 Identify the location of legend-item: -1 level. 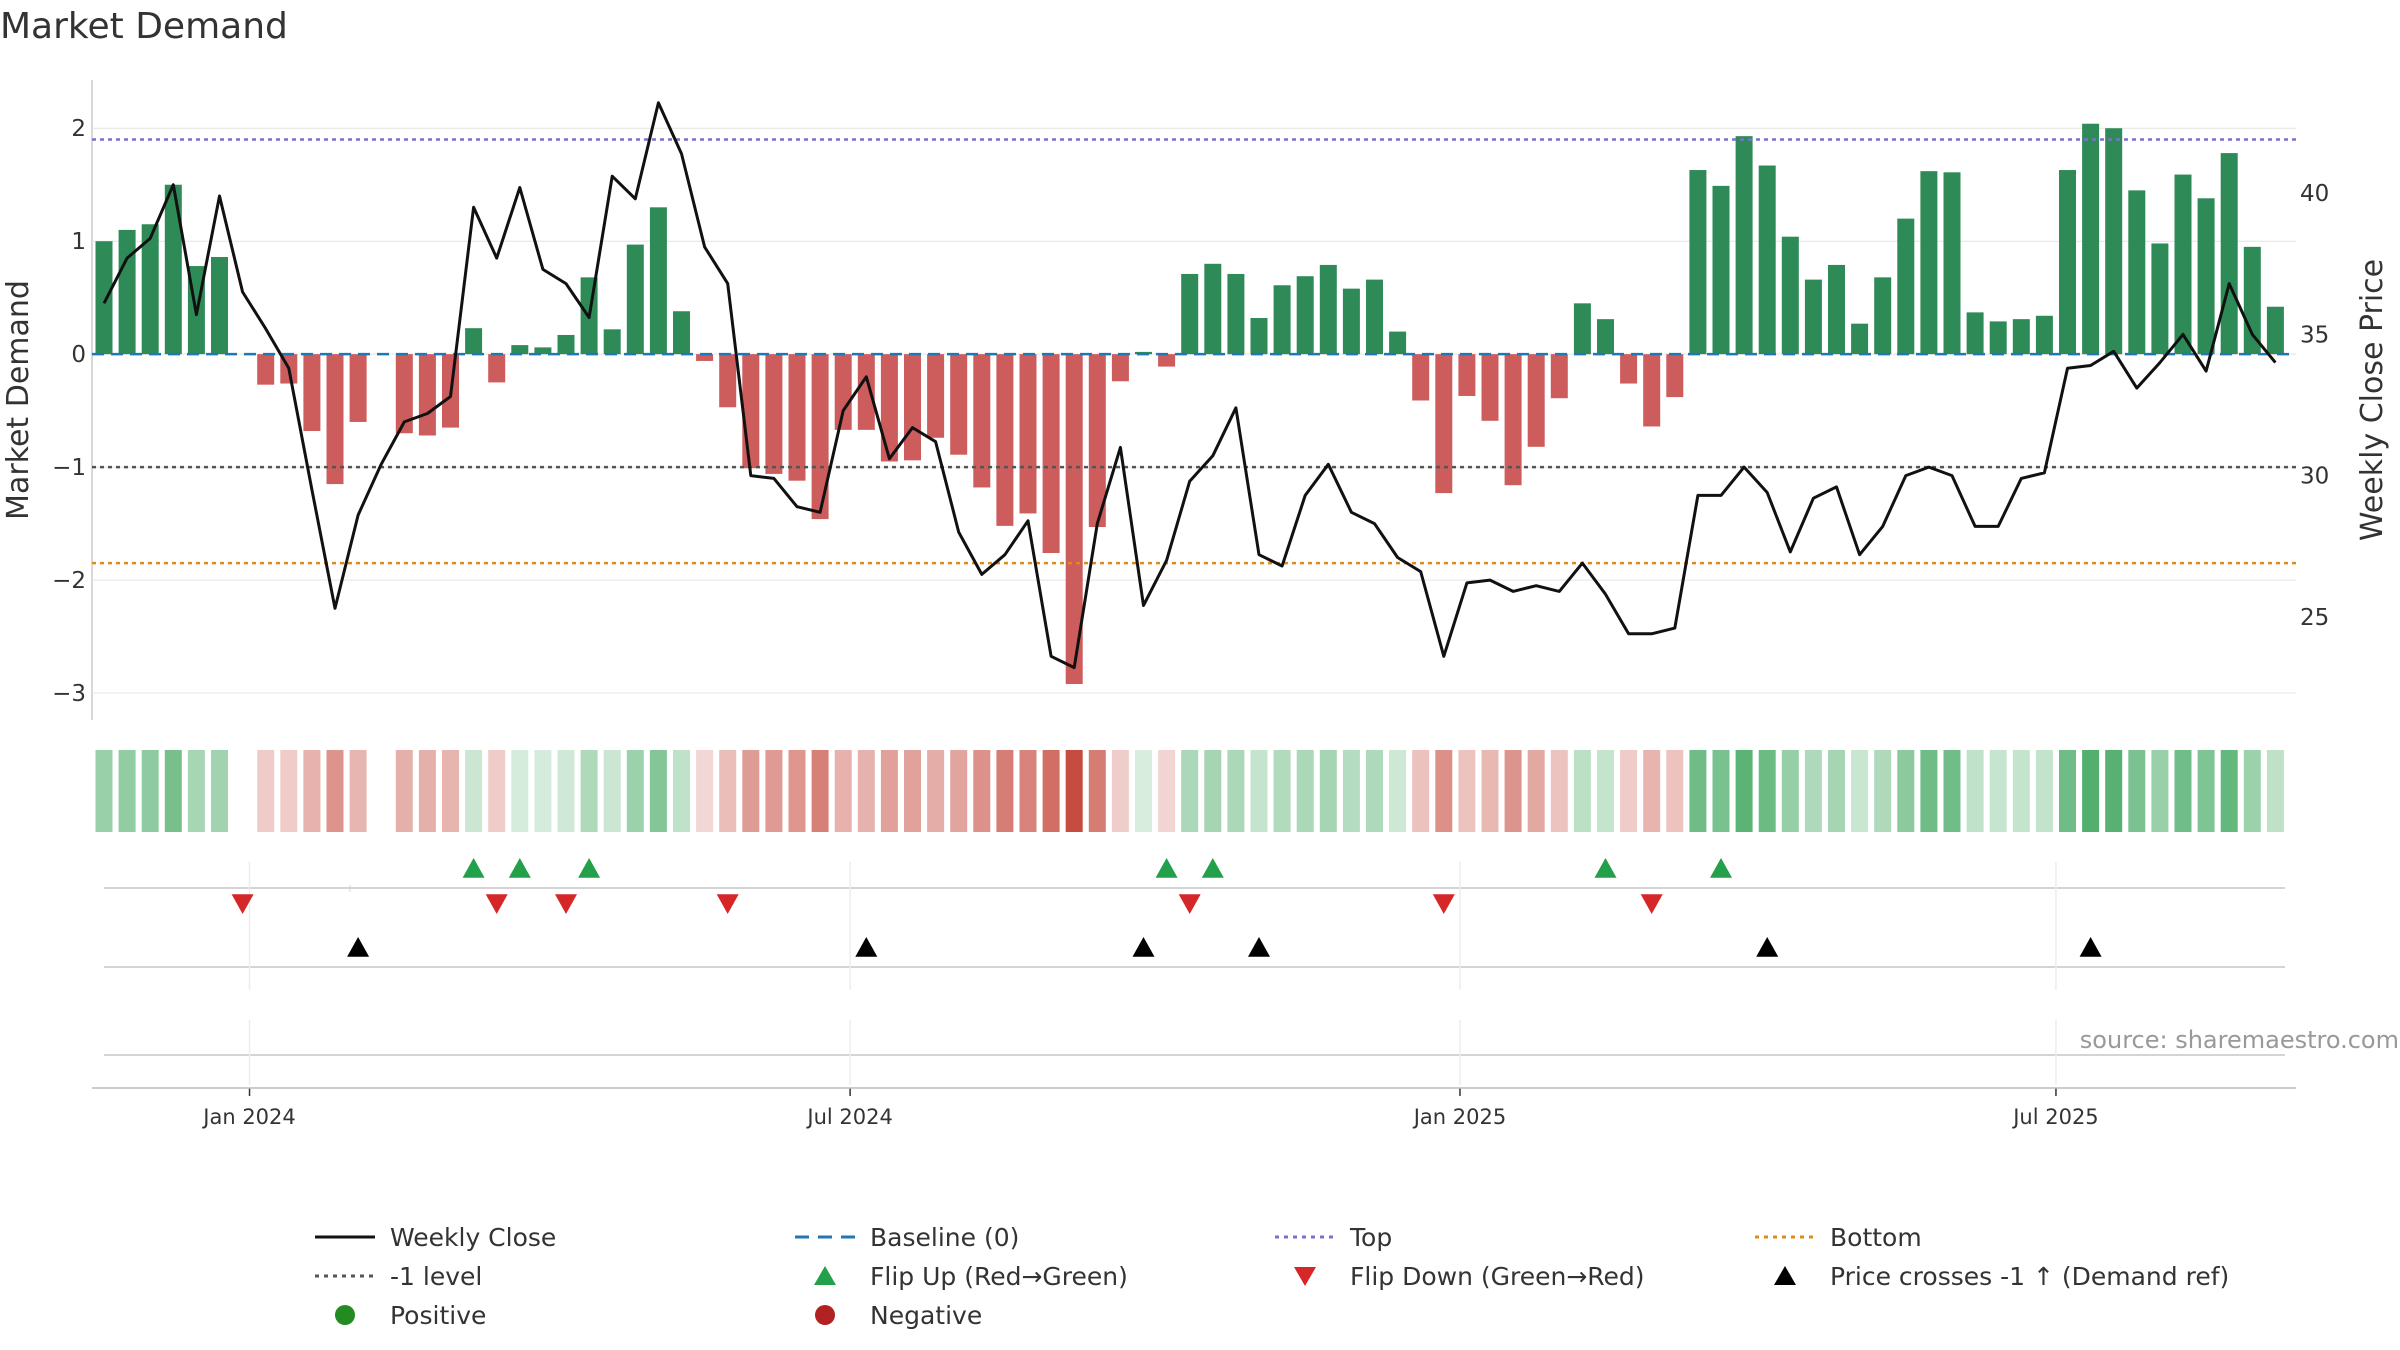
(398, 1276).